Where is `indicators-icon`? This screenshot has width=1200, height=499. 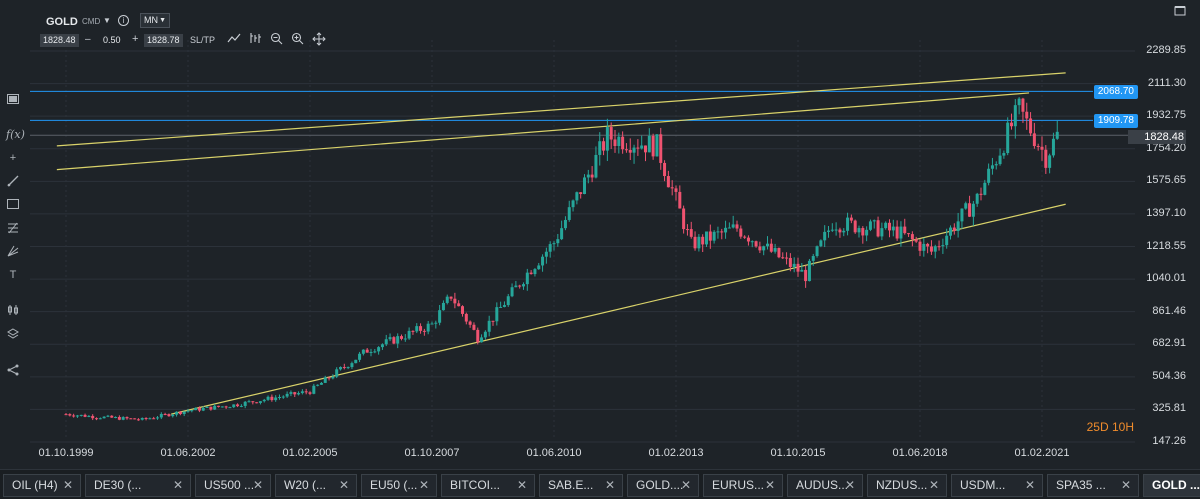 indicators-icon is located at coordinates (256, 39).